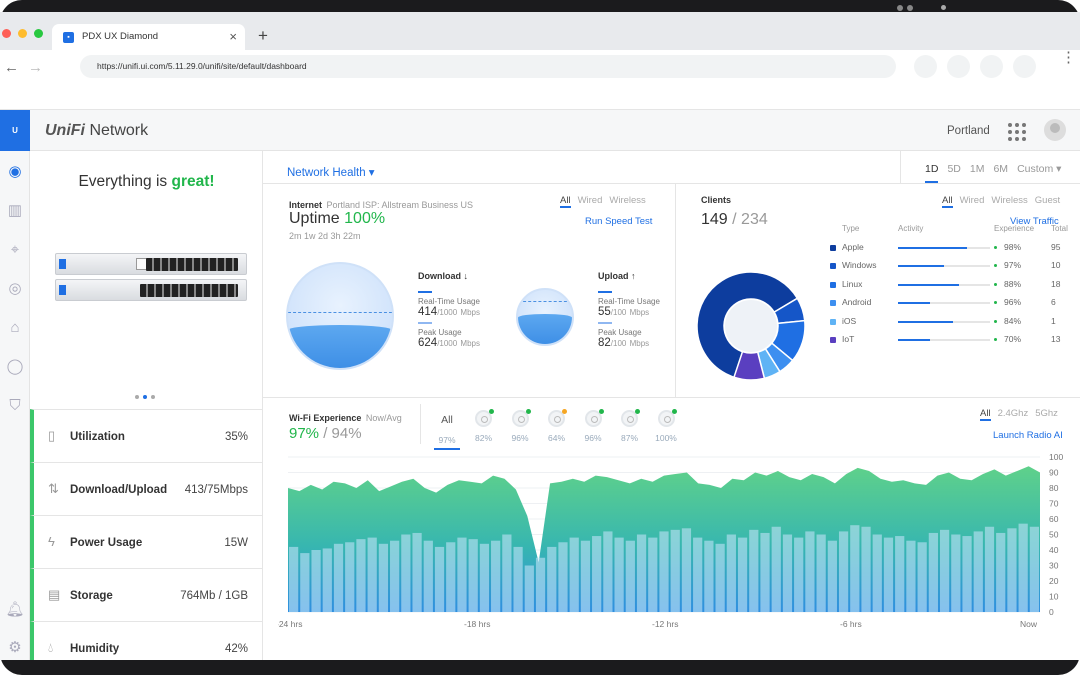 The height and width of the screenshot is (675, 1080). Describe the element at coordinates (1055, 130) in the screenshot. I see `avatar` at that location.